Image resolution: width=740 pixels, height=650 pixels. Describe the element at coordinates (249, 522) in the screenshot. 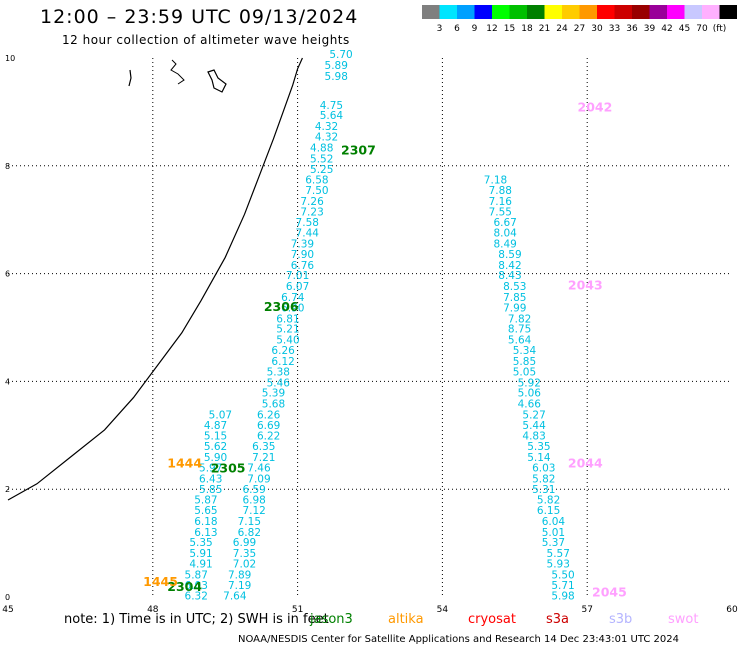

I see `wave-height-value: 7.15` at that location.